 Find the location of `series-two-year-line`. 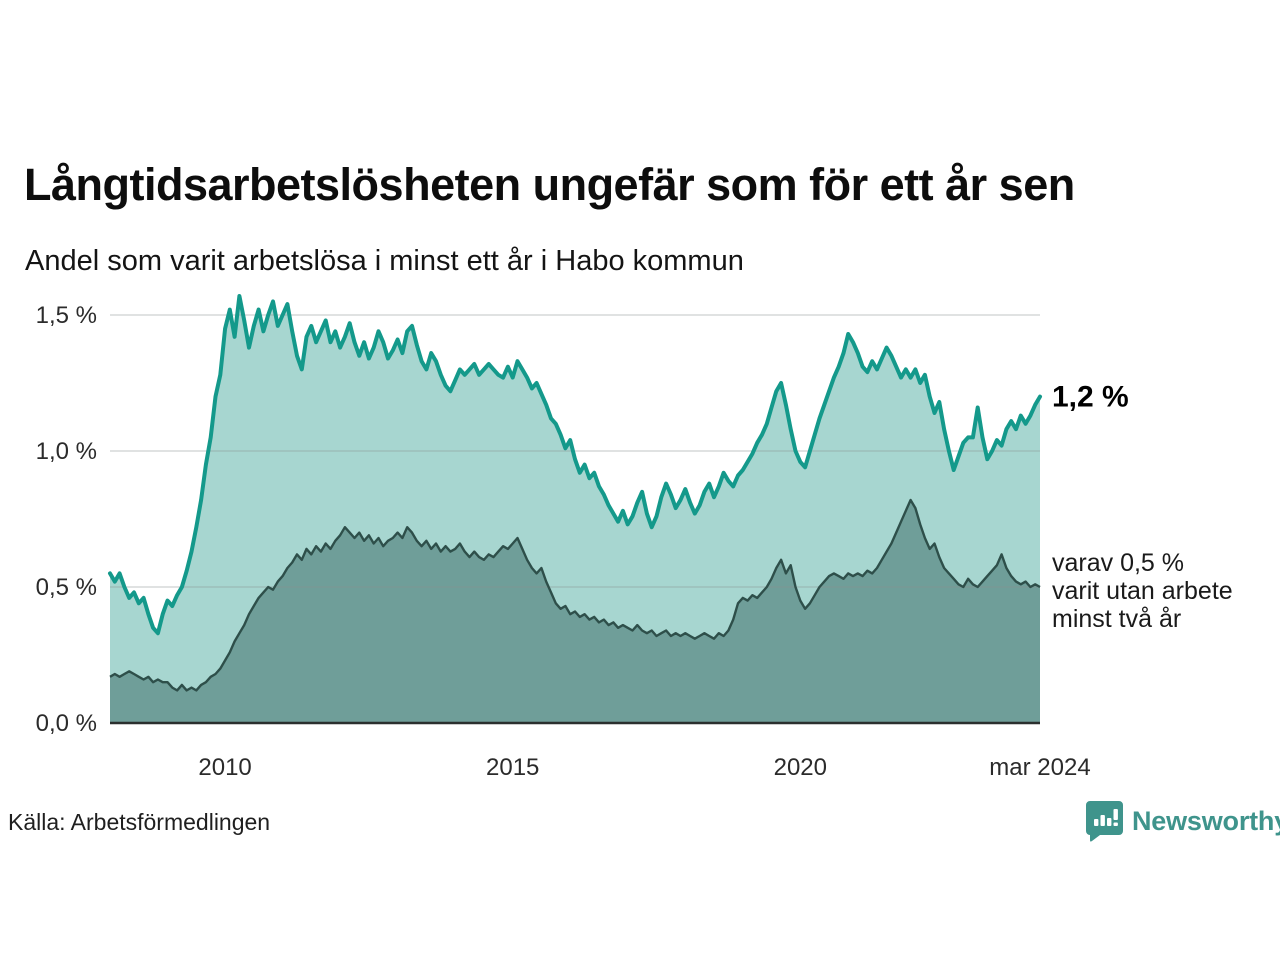

series-two-year-line is located at coordinates (575, 595).